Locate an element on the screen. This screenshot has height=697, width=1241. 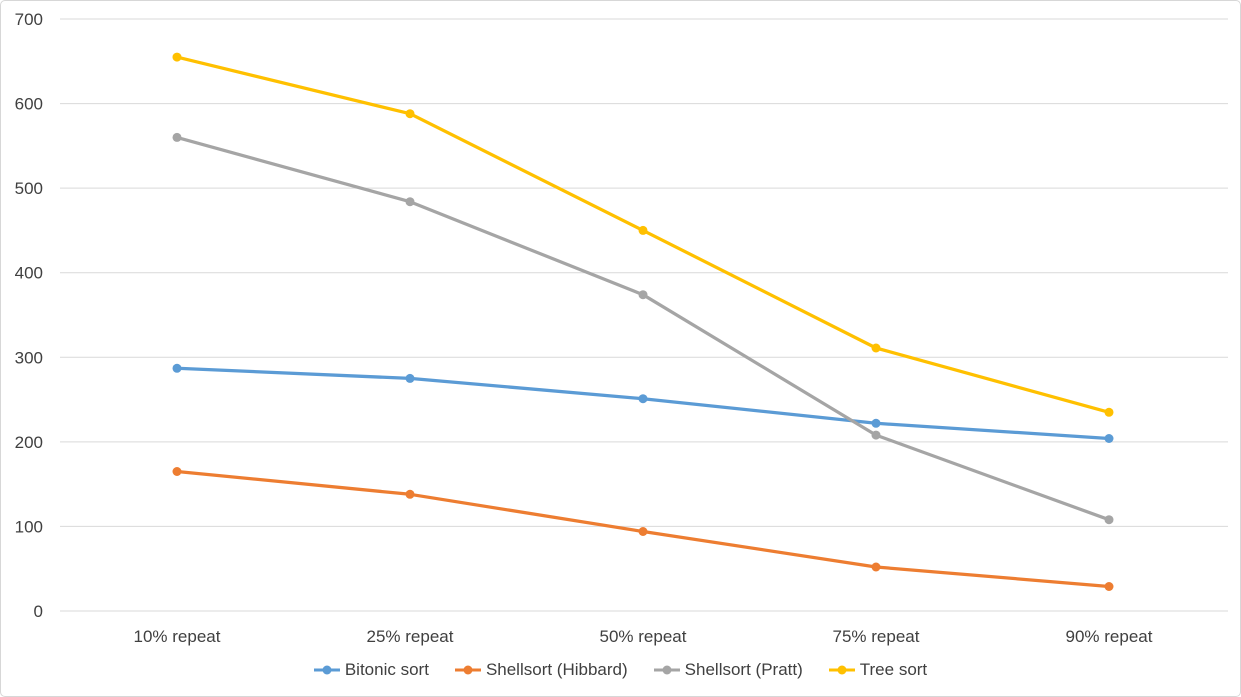
x-axis-category-label: 75% repeat is located at coordinates (876, 636).